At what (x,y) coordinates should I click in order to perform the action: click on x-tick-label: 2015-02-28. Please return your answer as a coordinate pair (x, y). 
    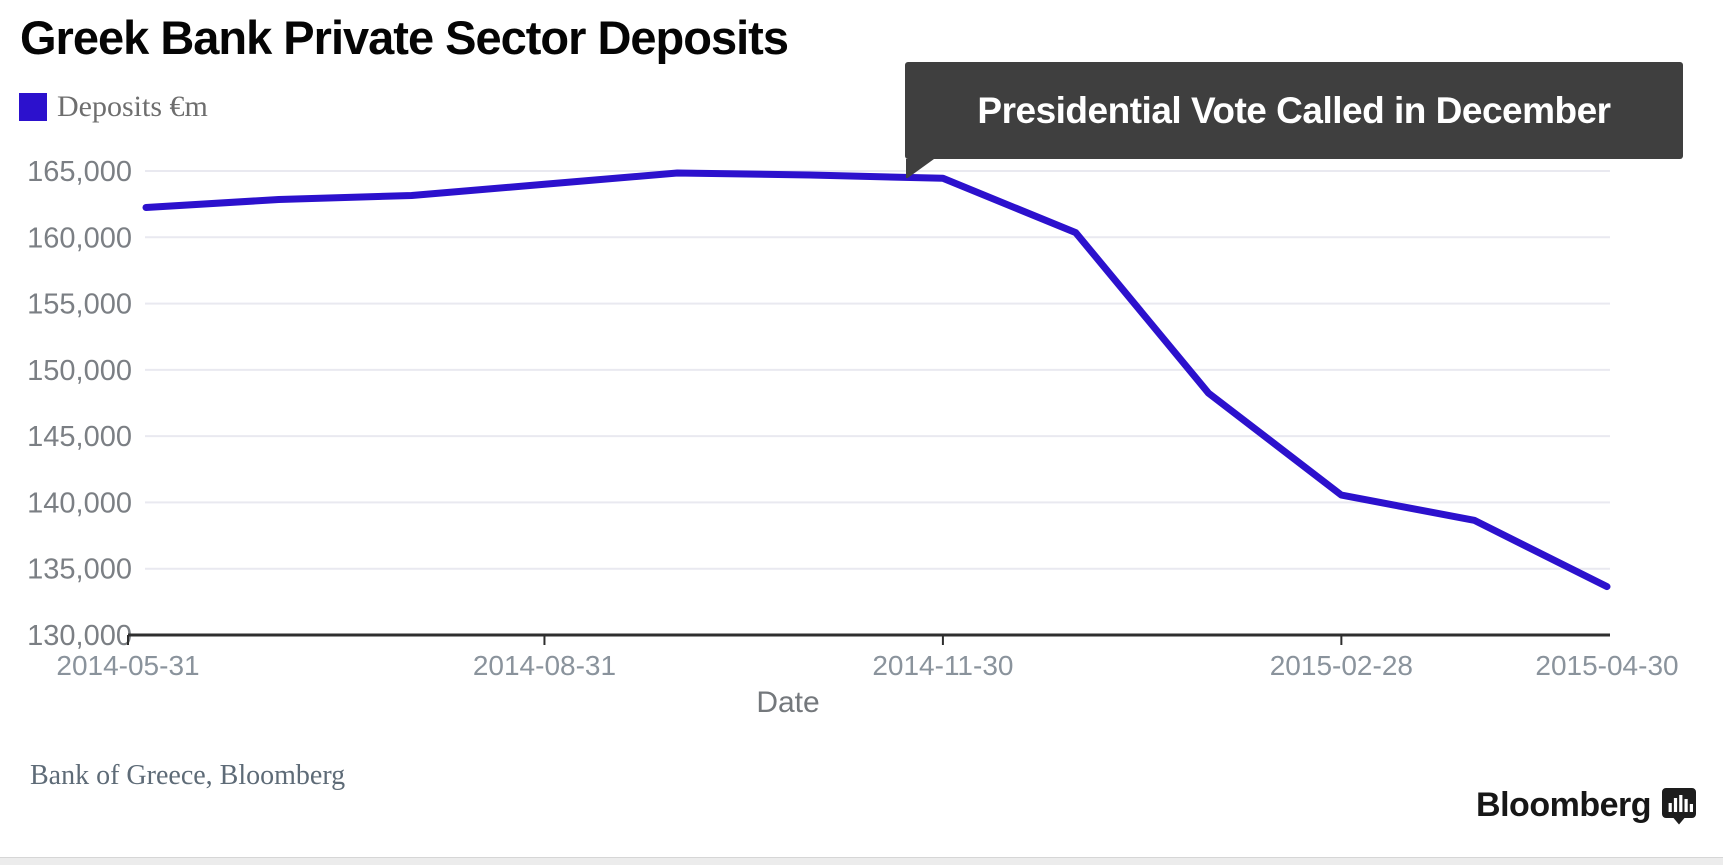
    Looking at the image, I should click on (1341, 665).